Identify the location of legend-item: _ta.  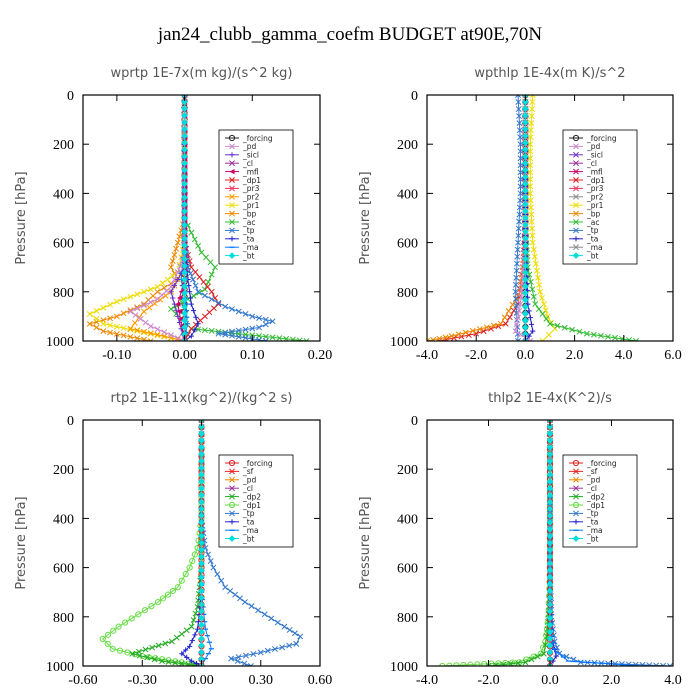
(583, 522).